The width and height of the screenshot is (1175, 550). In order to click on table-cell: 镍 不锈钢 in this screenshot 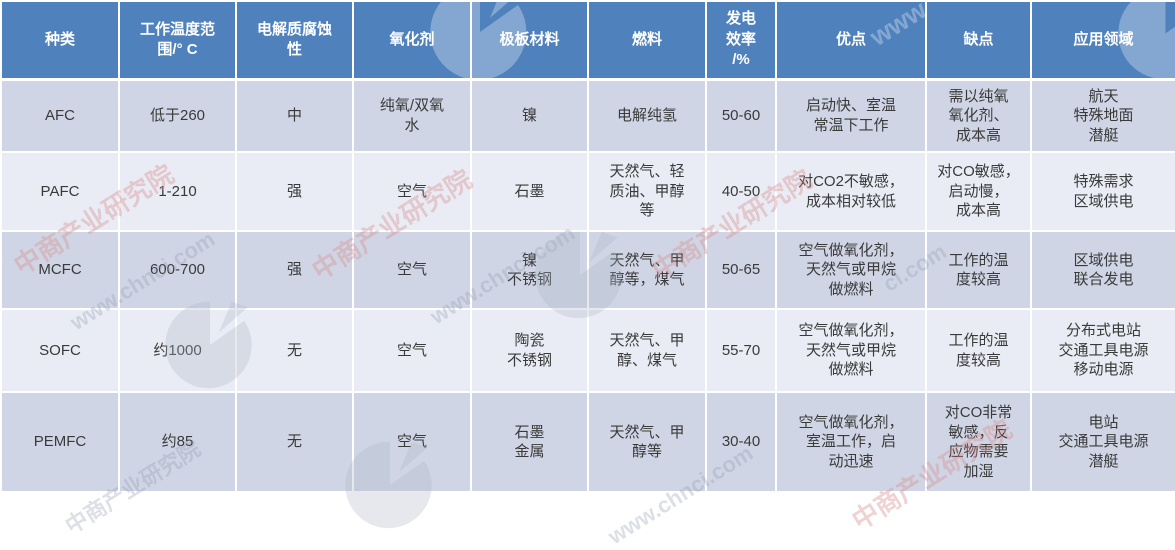, I will do `click(529, 270)`.